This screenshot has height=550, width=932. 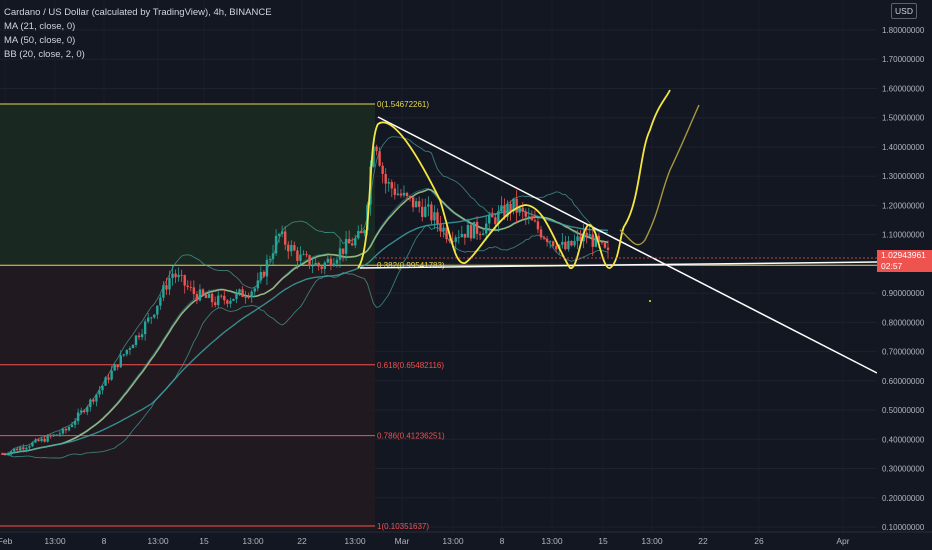 I want to click on price-tick-label: 0.10000000, so click(x=903, y=527).